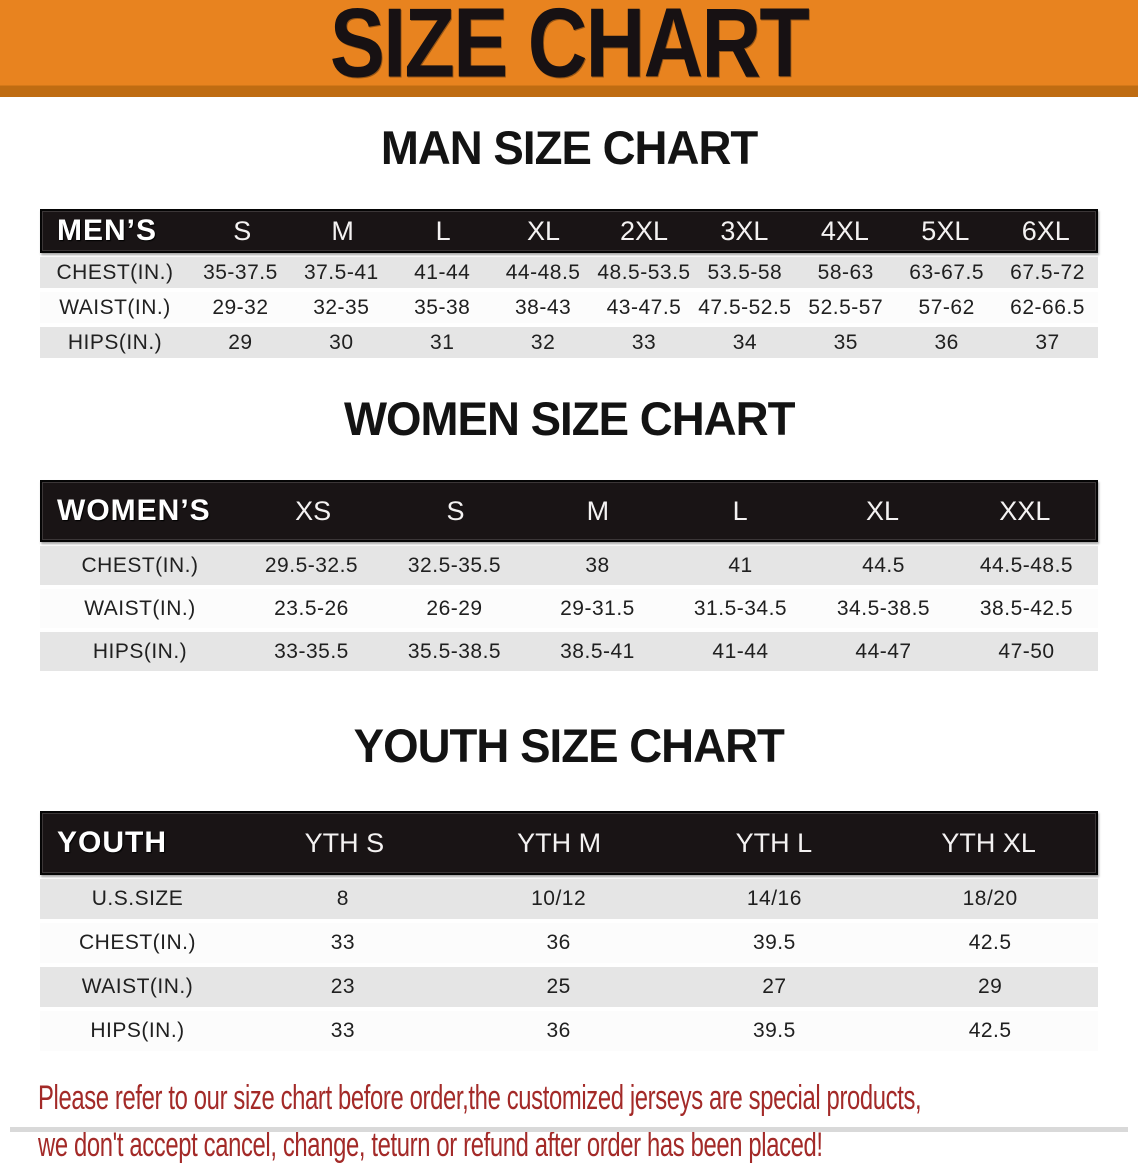 This screenshot has width=1138, height=1169. What do you see at coordinates (1026, 565) in the screenshot?
I see `row-value: 44.5-48.5` at bounding box center [1026, 565].